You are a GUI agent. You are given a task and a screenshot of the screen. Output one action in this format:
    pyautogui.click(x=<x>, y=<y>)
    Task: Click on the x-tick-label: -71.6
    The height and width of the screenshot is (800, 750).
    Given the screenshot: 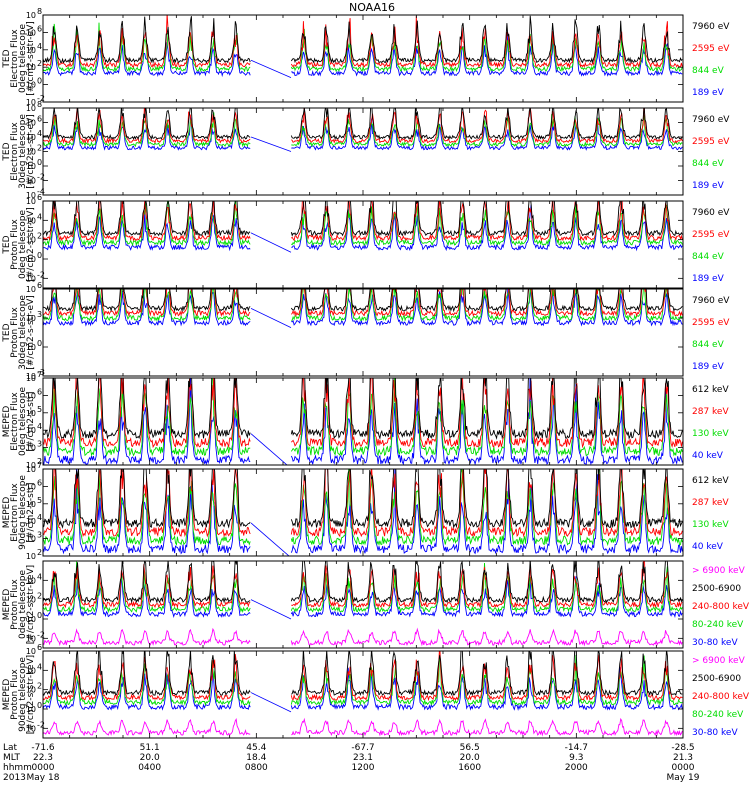 What is the action you would take?
    pyautogui.click(x=43, y=748)
    